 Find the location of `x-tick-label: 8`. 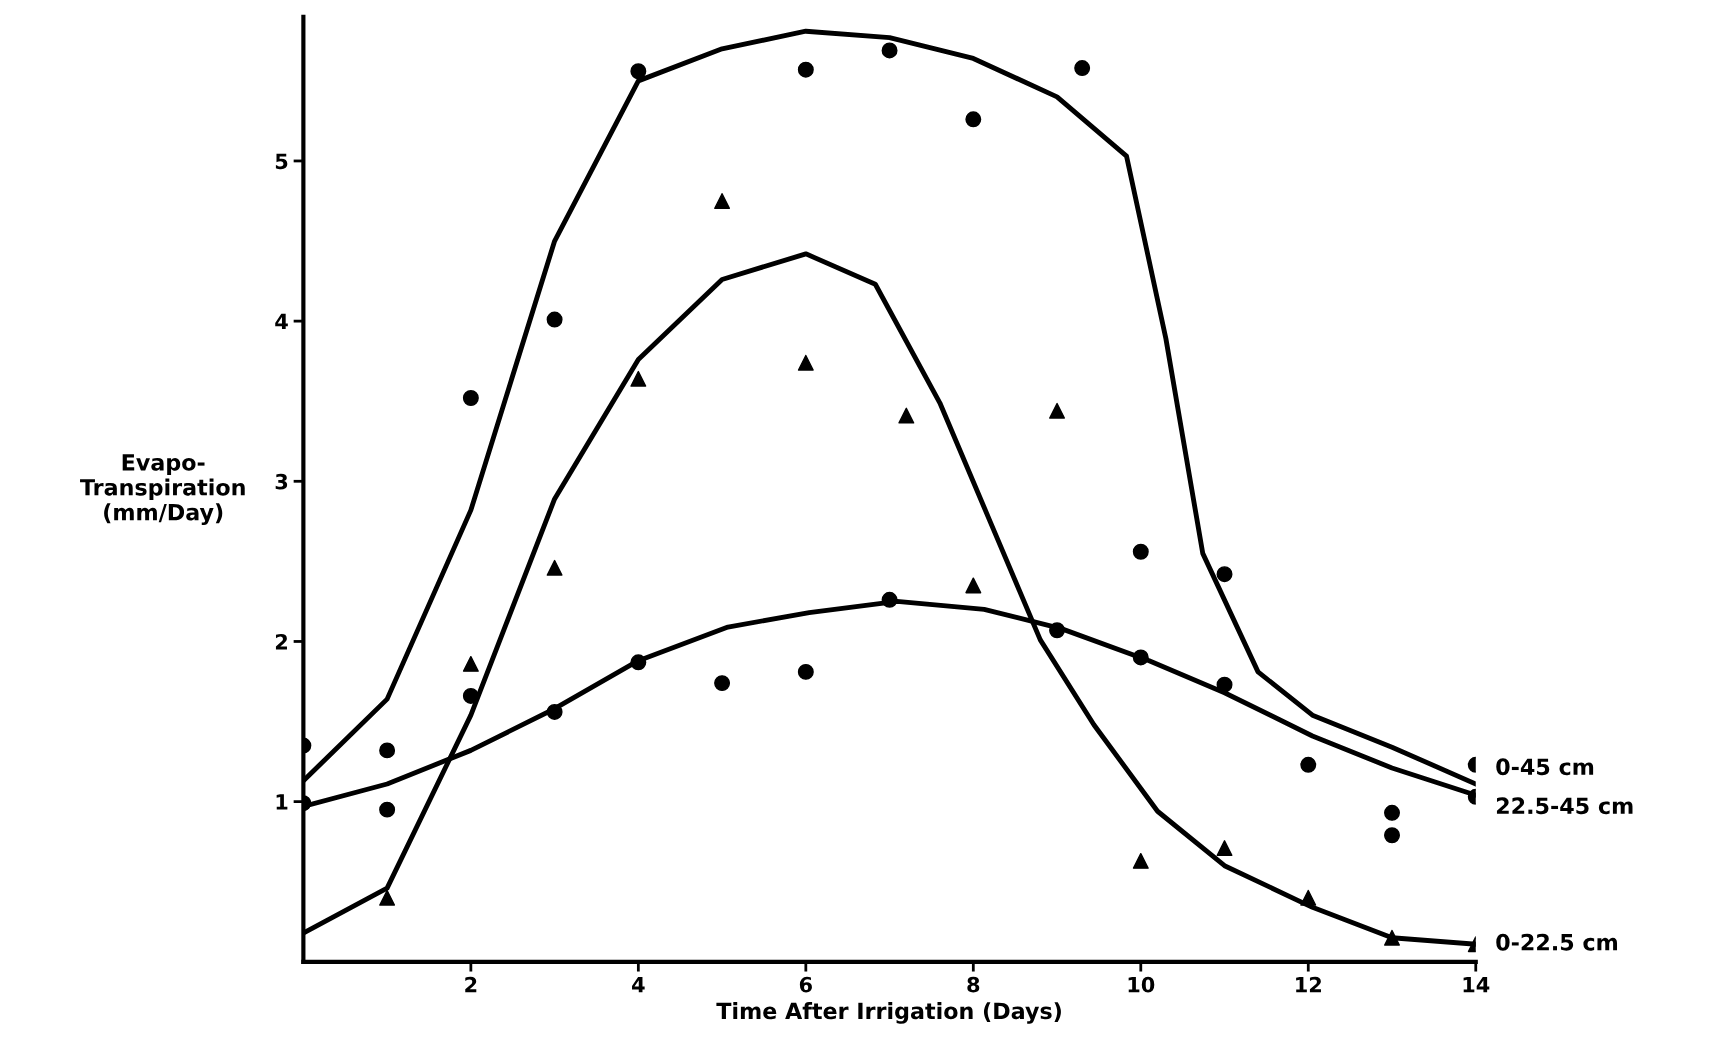

x-tick-label: 8 is located at coordinates (973, 984).